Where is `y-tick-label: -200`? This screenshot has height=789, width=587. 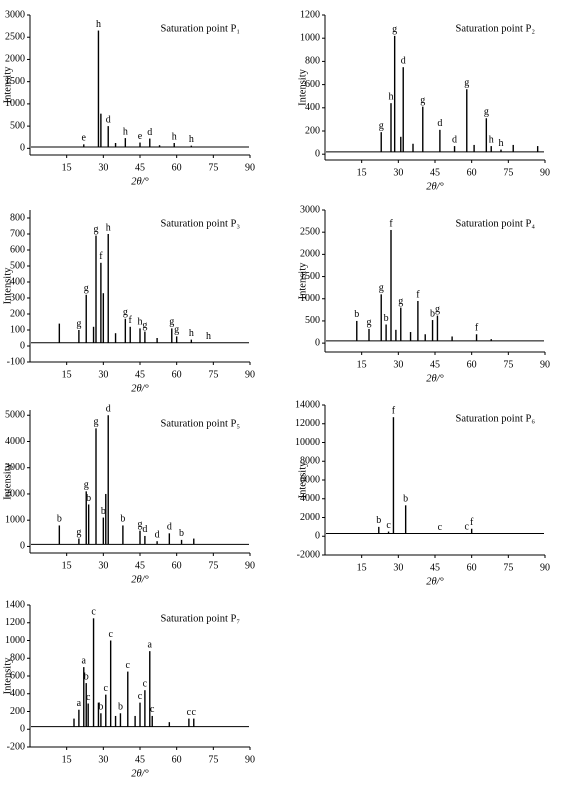 y-tick-label: -200 is located at coordinates (16, 746).